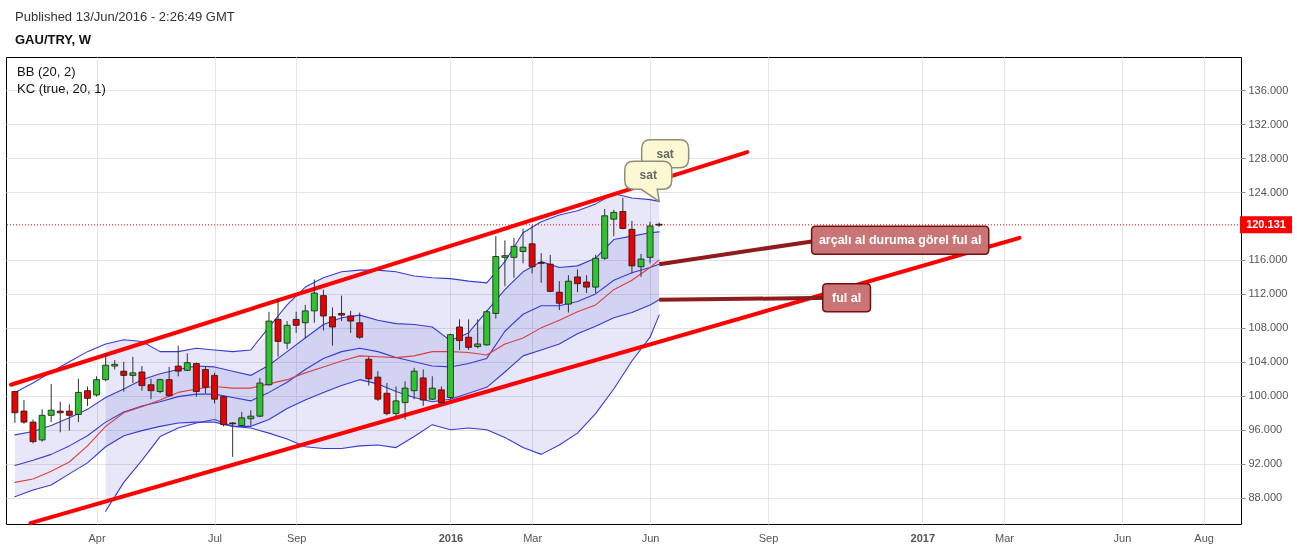  I want to click on y-tick-label: 128.000, so click(1268, 157).